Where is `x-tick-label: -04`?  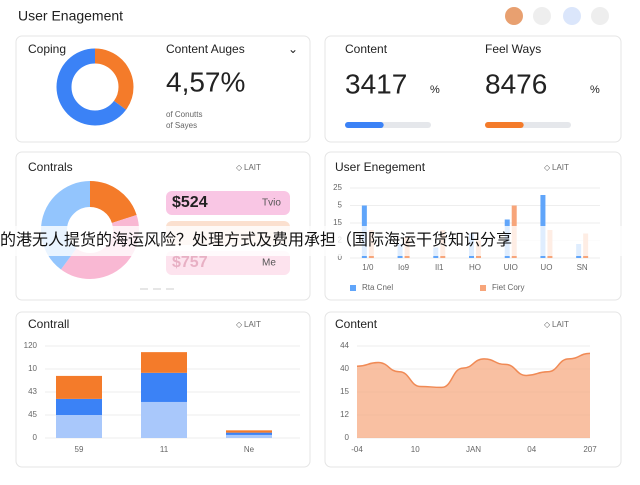 x-tick-label: -04 is located at coordinates (357, 449).